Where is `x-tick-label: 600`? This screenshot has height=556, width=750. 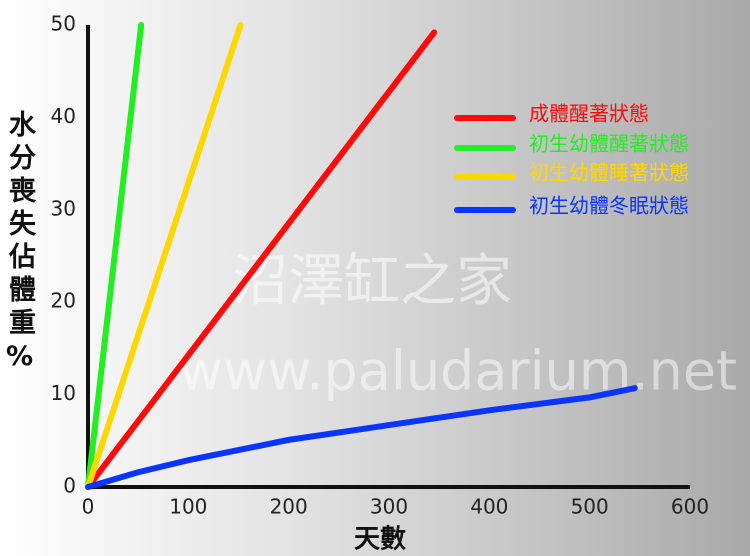
x-tick-label: 600 is located at coordinates (690, 507).